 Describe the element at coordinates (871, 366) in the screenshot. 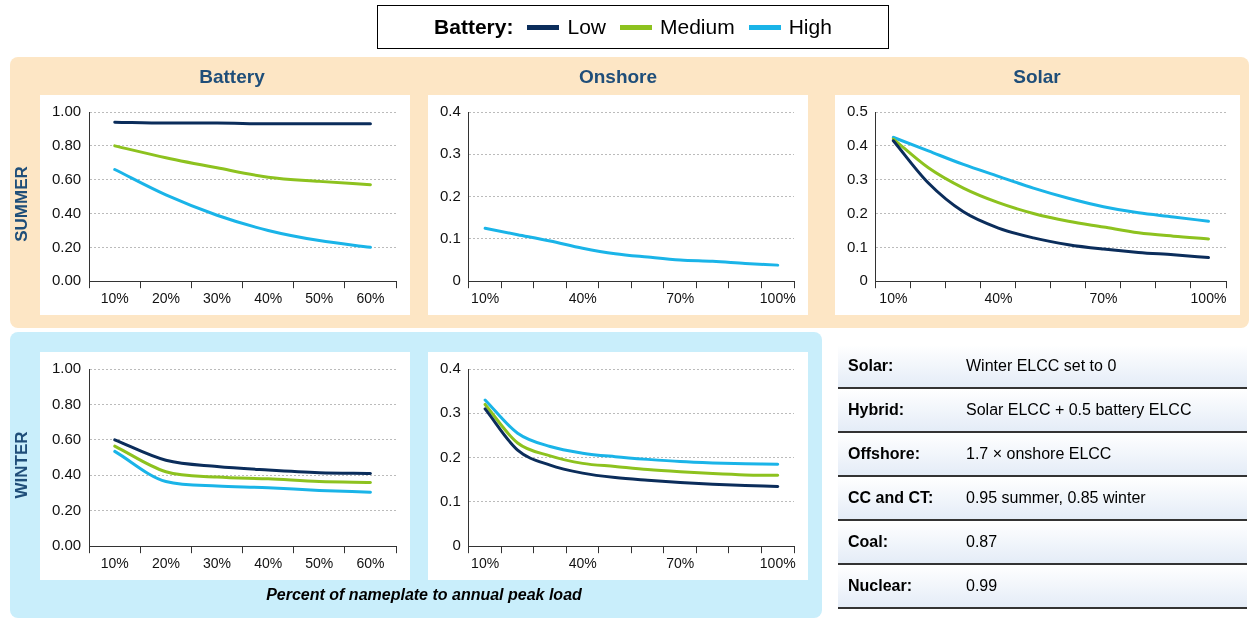

I see `text: Solar:` at that location.